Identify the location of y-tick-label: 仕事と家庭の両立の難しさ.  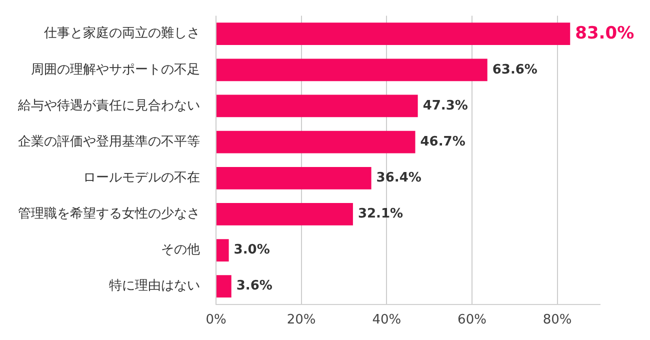
(121, 33).